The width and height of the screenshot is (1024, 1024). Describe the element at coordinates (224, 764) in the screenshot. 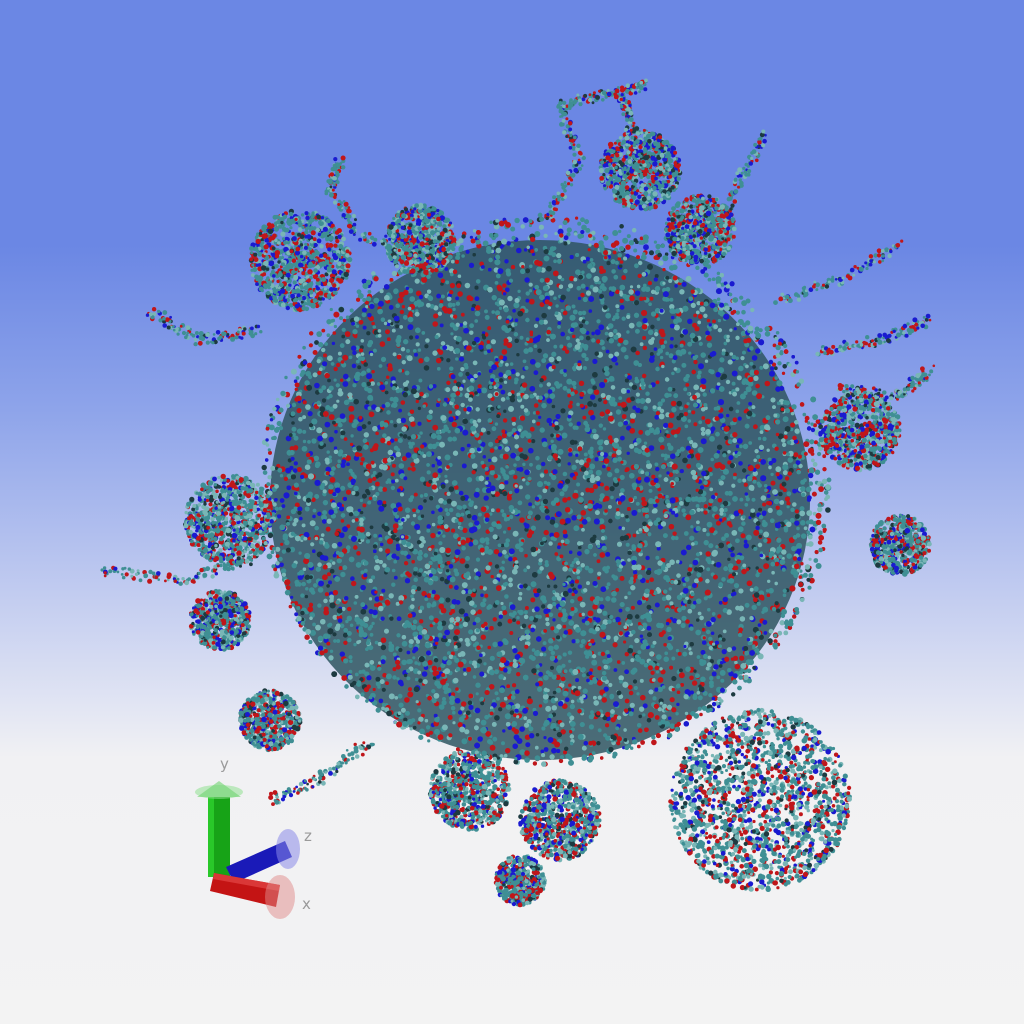

I see `y-axis-label: y` at that location.